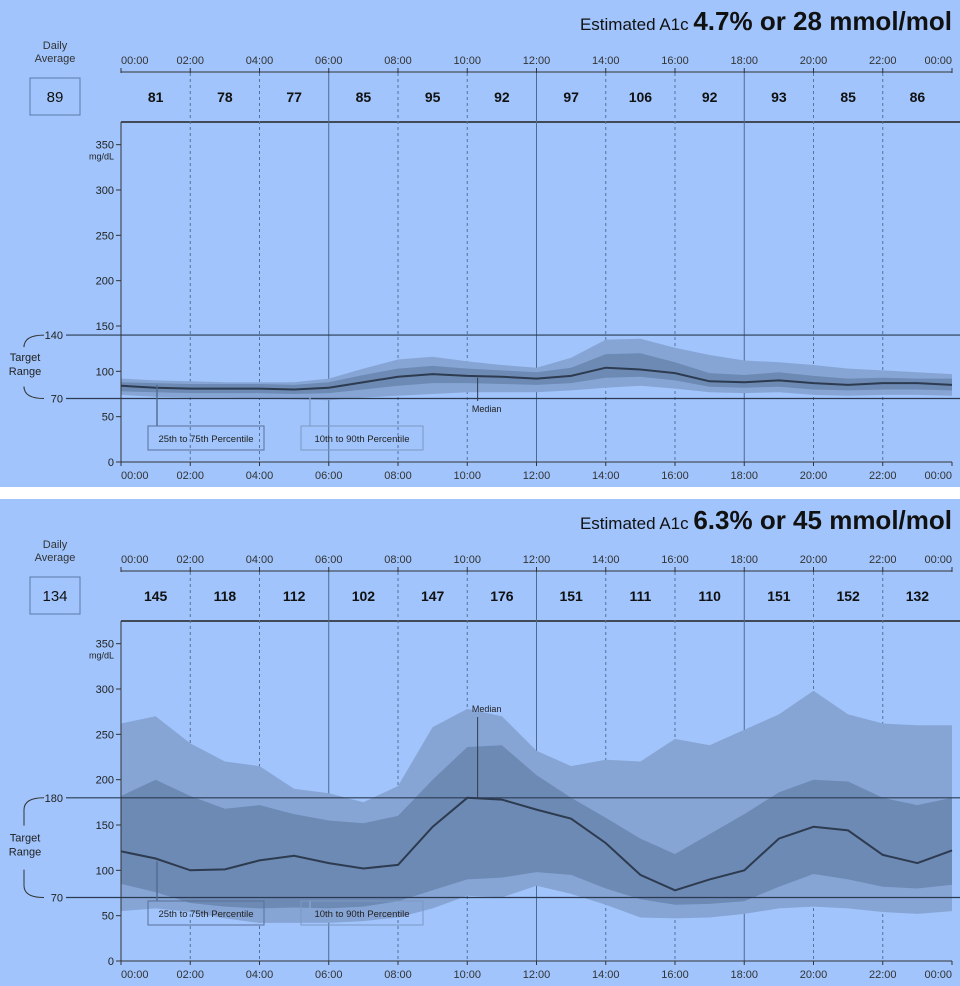 This screenshot has height=986, width=960. I want to click on period-average: 151, so click(571, 596).